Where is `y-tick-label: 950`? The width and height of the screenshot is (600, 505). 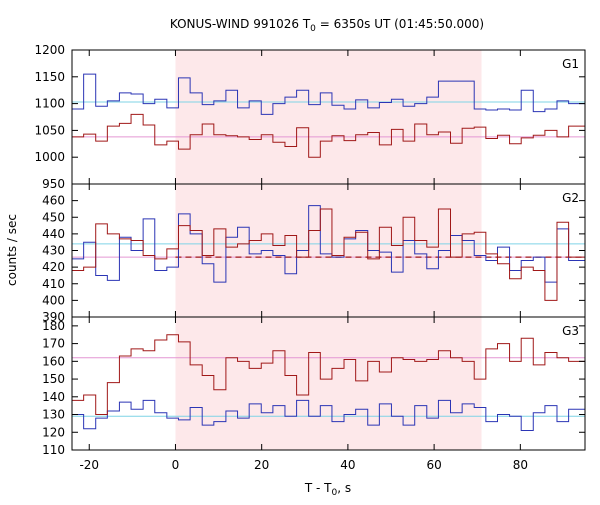 y-tick-label: 950 is located at coordinates (53, 184).